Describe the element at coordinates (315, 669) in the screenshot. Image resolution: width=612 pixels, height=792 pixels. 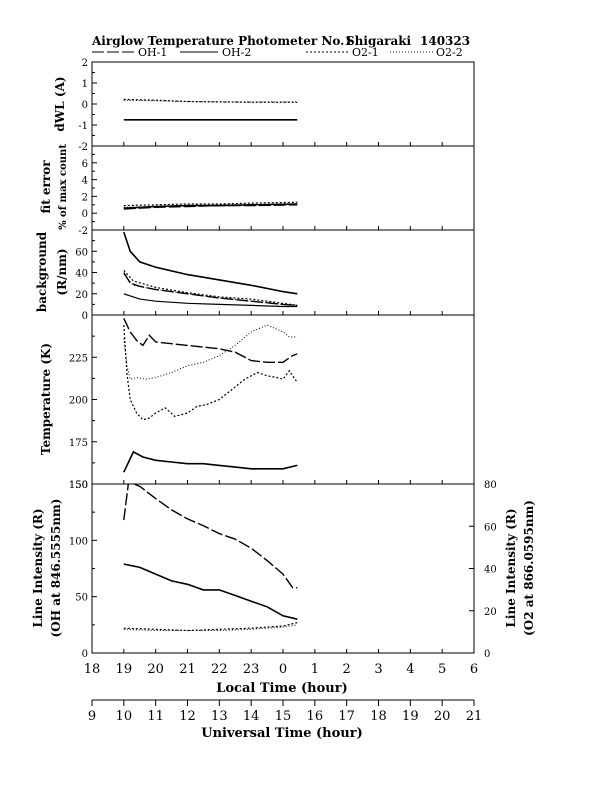
I see `local-tick-label: 1` at that location.